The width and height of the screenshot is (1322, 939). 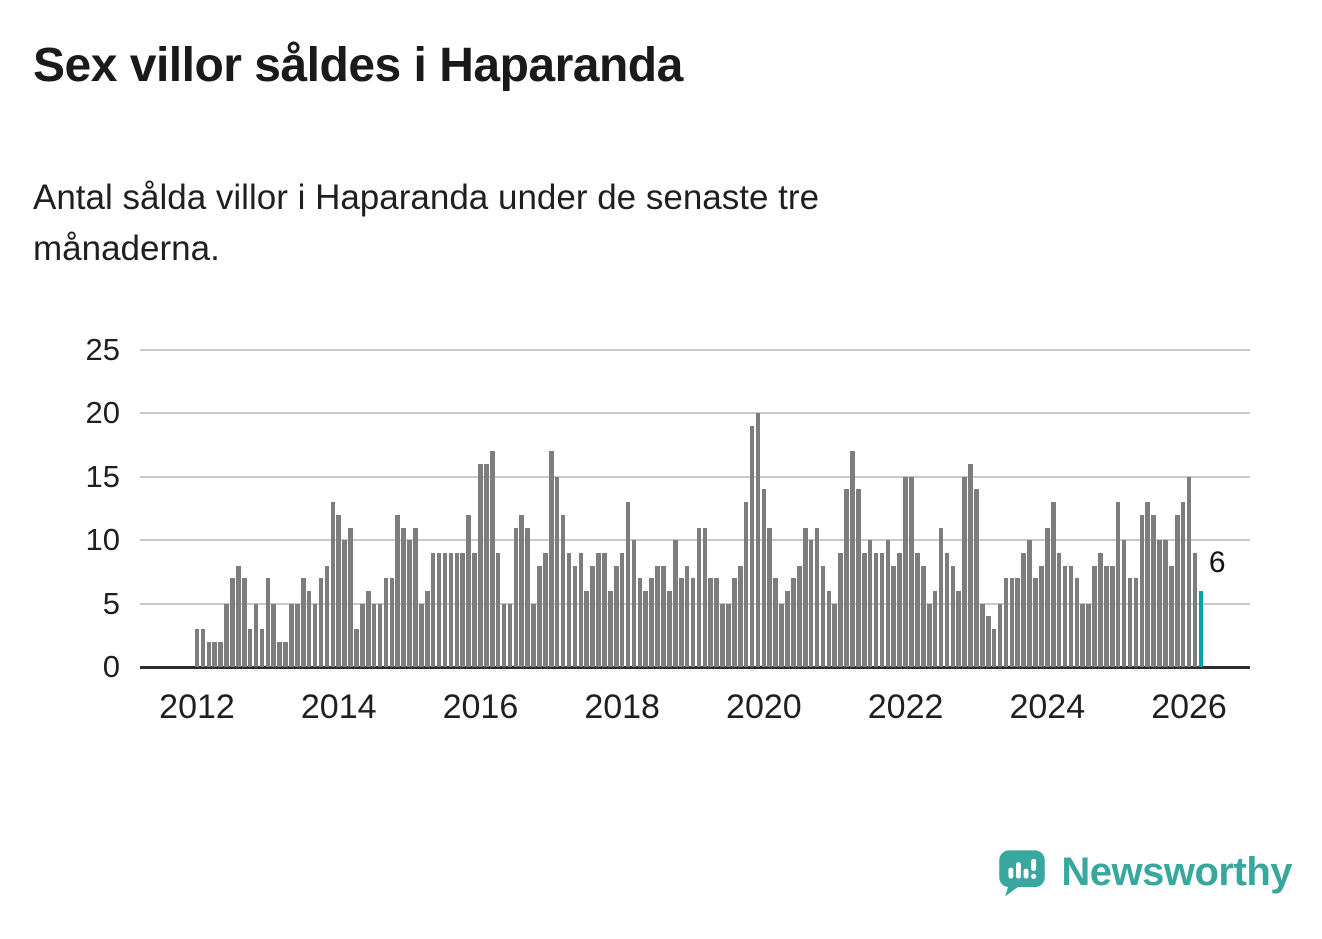 What do you see at coordinates (102, 476) in the screenshot?
I see `y-tick-label: 15` at bounding box center [102, 476].